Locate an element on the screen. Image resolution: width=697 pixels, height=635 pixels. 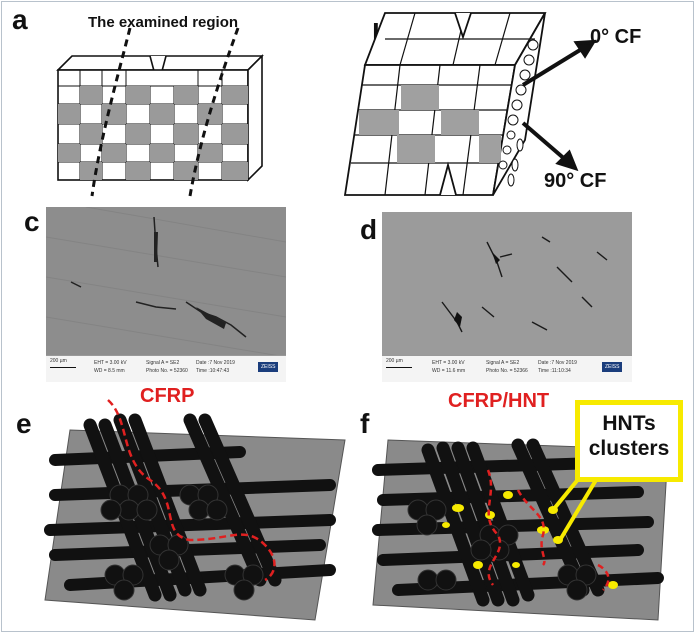
signal-c: Signal A = SE2 is located at coordinates (163, 363).